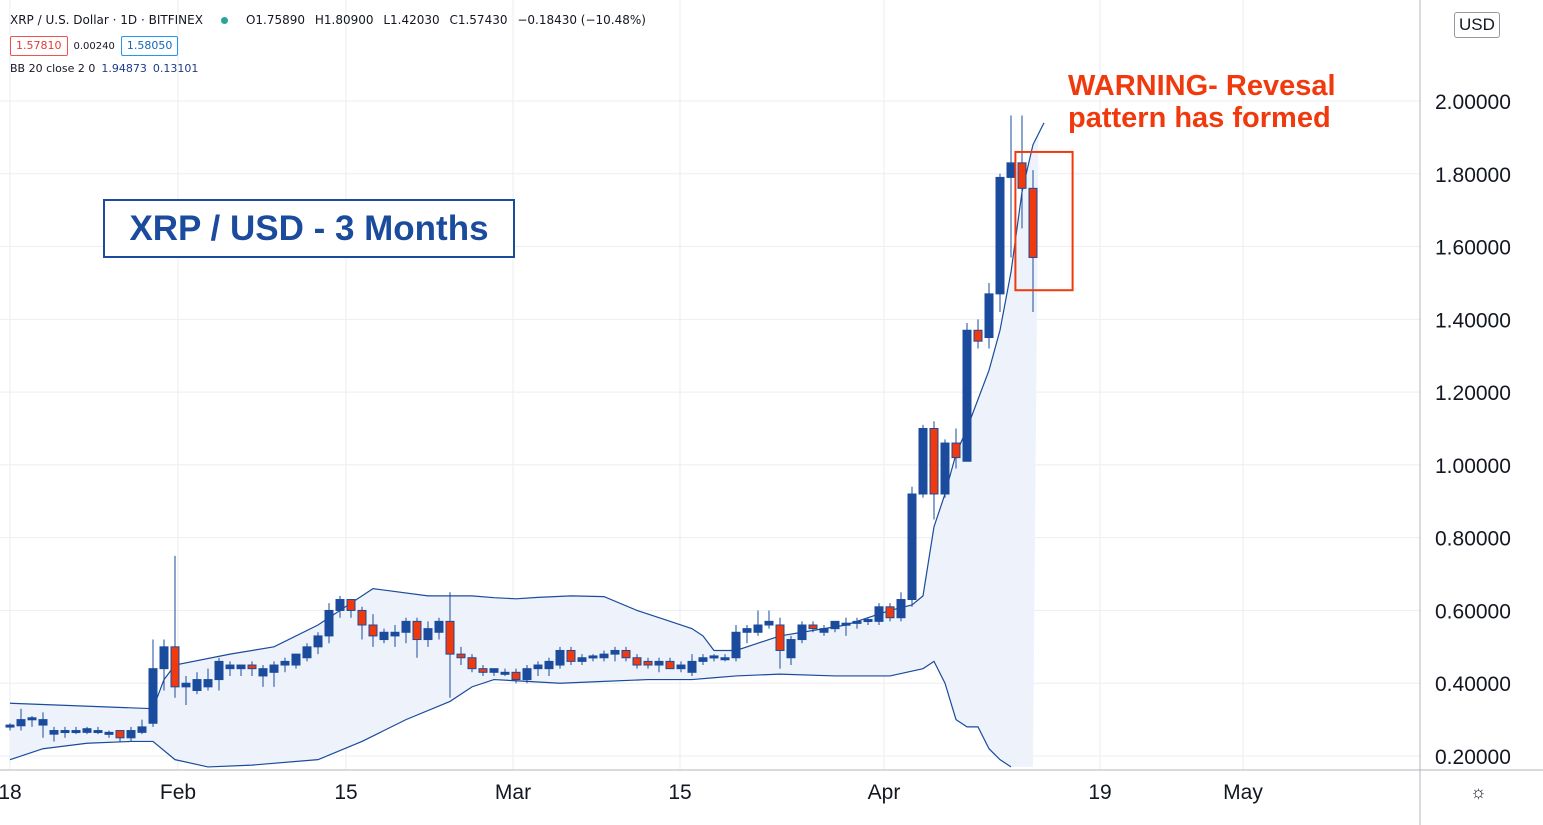  I want to click on currency-button: USD, so click(1477, 25).